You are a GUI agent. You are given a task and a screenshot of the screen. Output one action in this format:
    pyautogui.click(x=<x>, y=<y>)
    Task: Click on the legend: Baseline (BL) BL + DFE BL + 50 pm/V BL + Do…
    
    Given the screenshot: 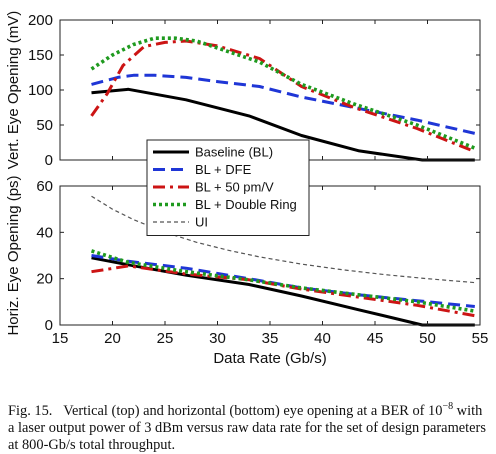 What is the action you would take?
    pyautogui.click(x=228, y=187)
    